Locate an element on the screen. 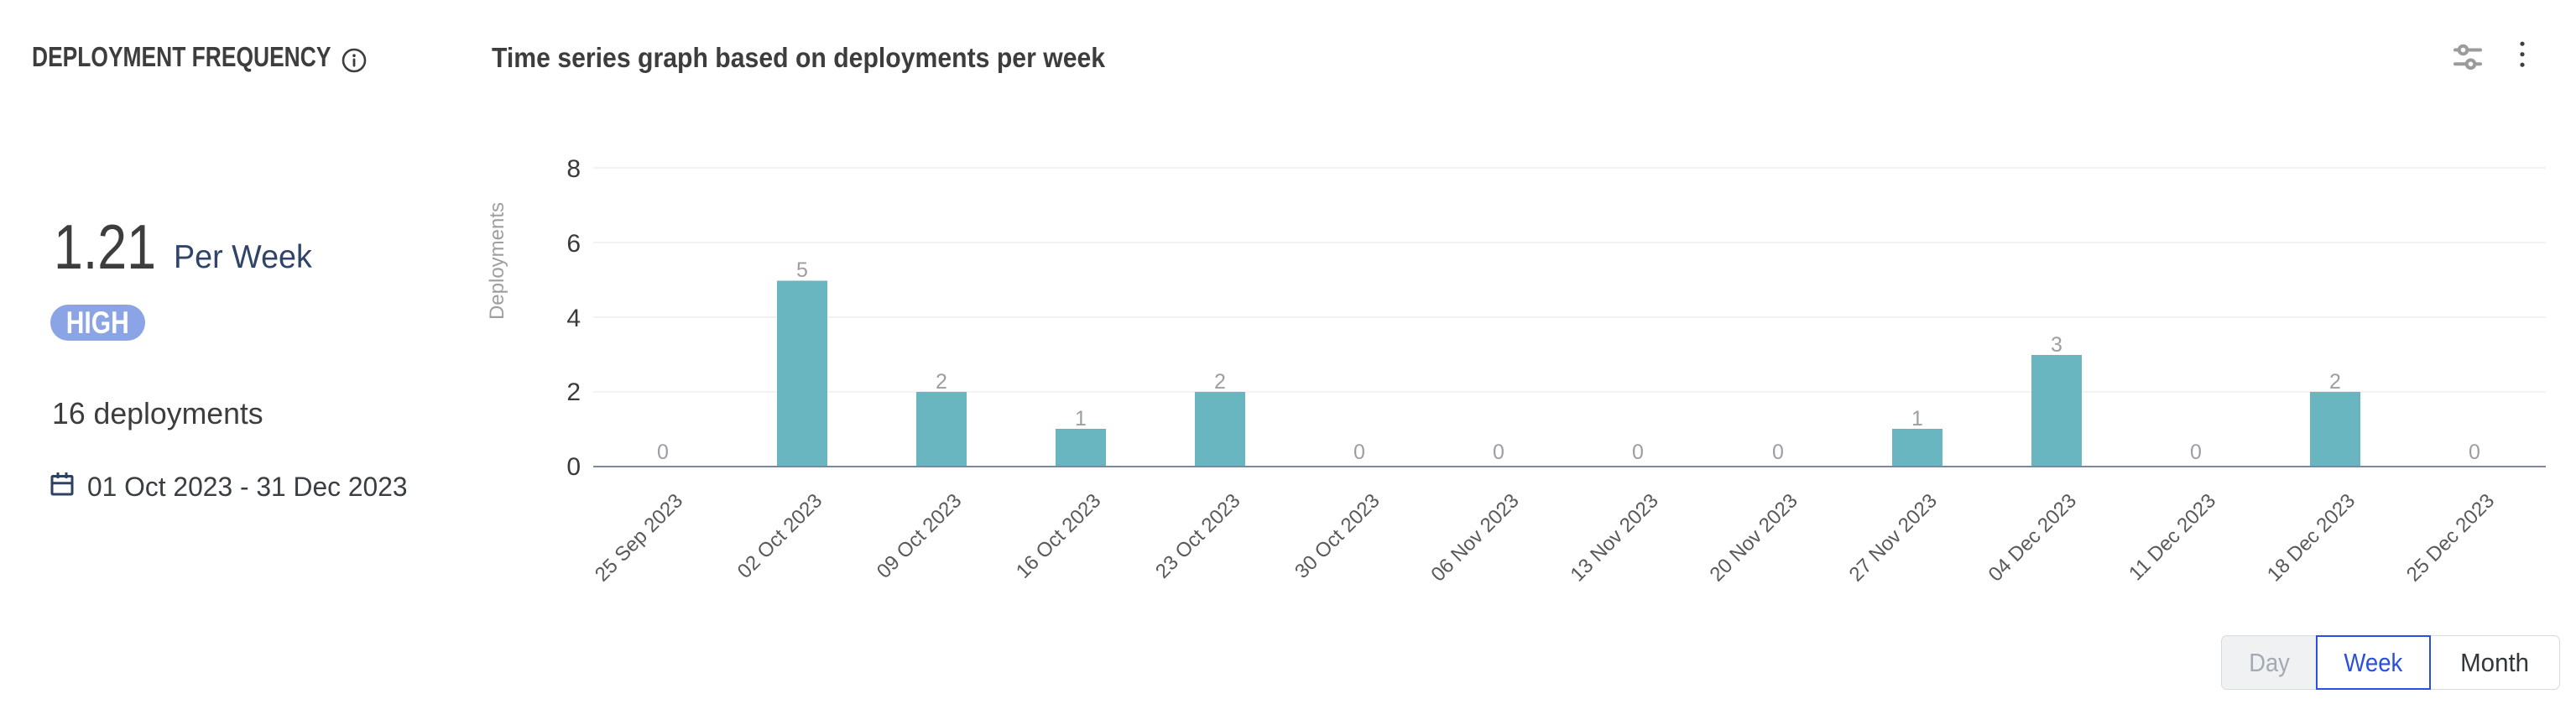  svg-text: 30 Oct 2023 is located at coordinates (1337, 536).